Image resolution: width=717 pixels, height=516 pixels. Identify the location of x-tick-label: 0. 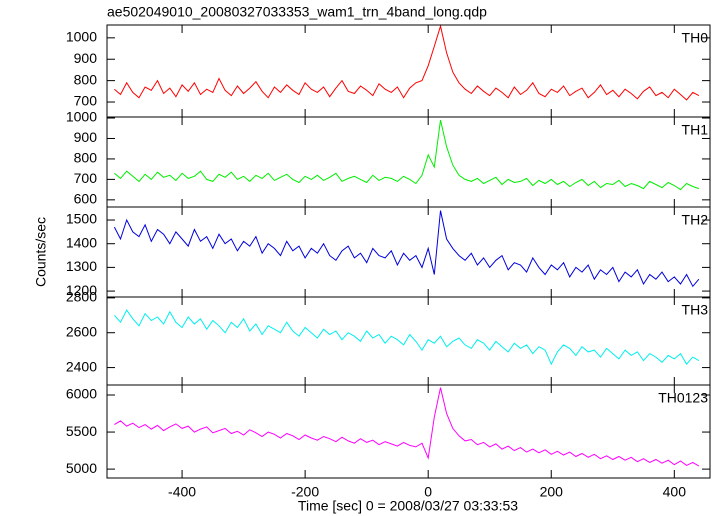
(428, 492).